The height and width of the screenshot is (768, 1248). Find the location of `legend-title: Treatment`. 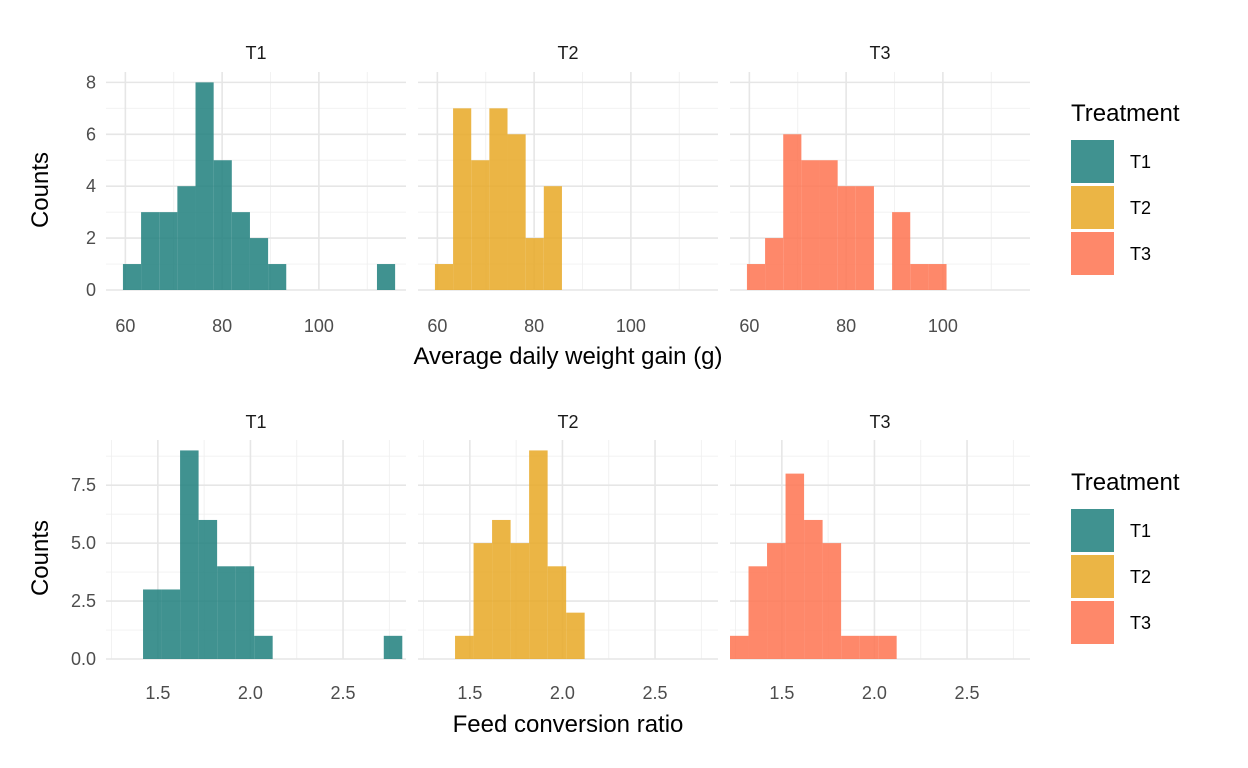

legend-title: Treatment is located at coordinates (1125, 113).